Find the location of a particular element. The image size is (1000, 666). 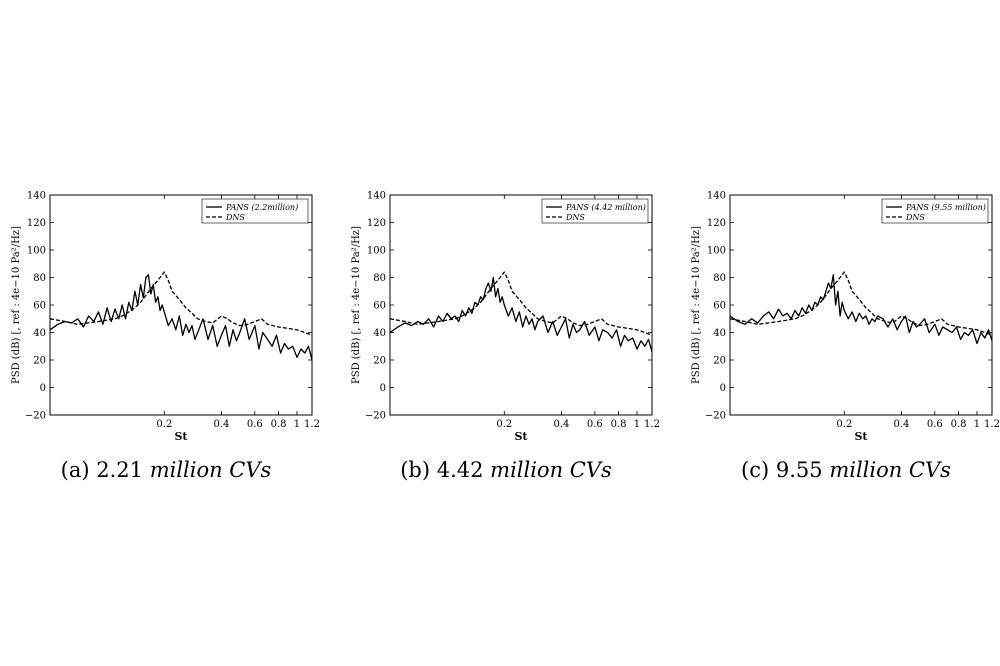

legend-label: PANS (9.55 million) is located at coordinates (945, 207).